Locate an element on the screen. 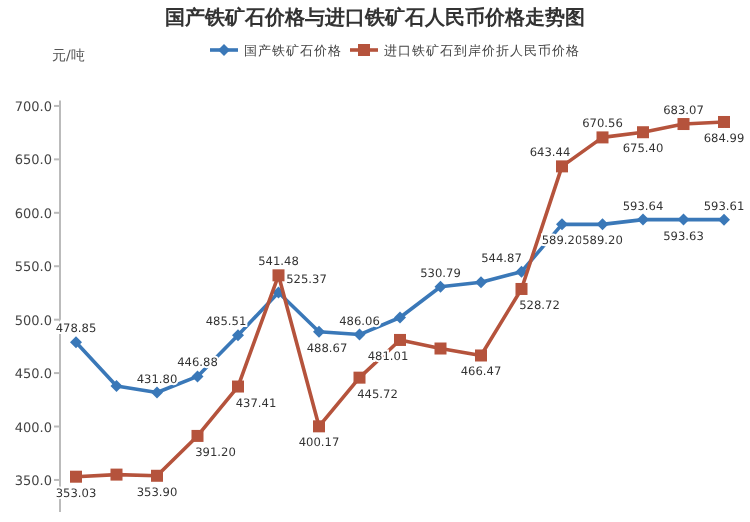  chart-title: 国产铁矿石价格与进口铁矿石人民币价格走势图 is located at coordinates (375, 18).